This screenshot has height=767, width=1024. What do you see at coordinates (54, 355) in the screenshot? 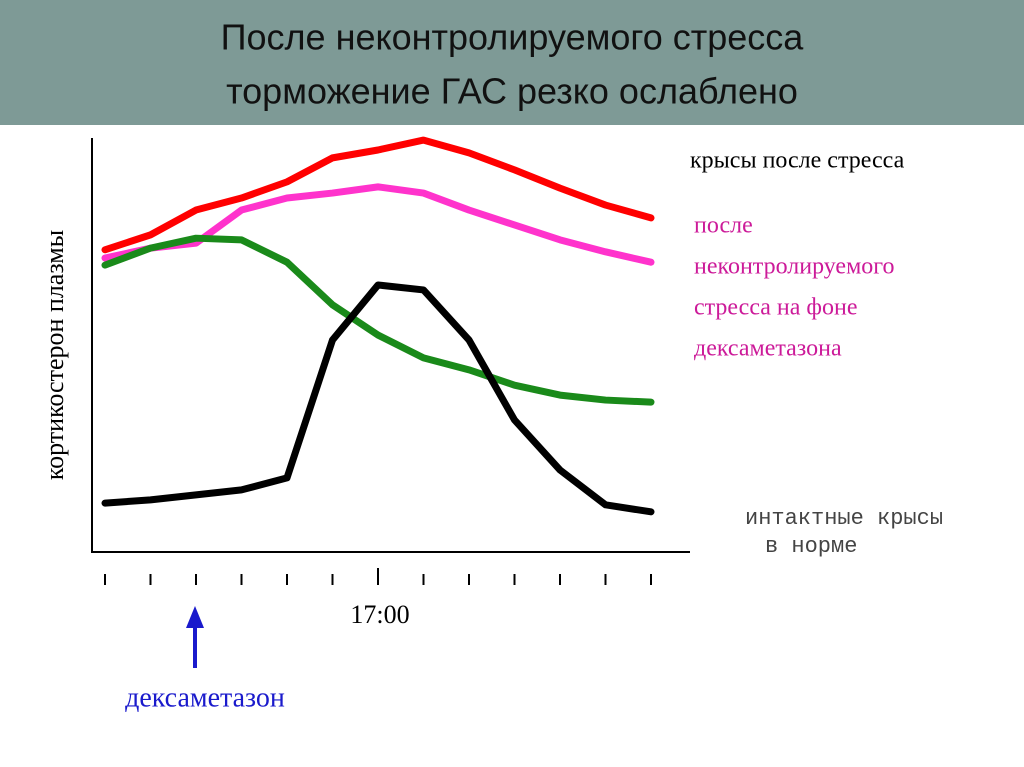
I see `y-axis-label: кортикостерон плазмы` at bounding box center [54, 355].